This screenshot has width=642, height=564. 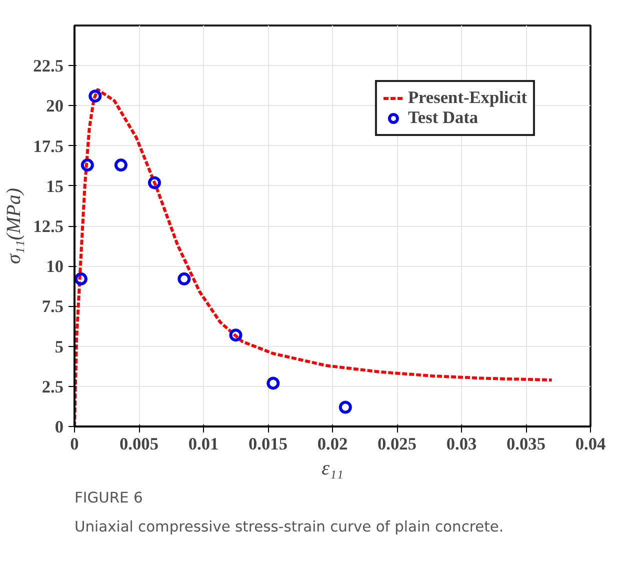 What do you see at coordinates (467, 98) in the screenshot?
I see `legend-label: Present-Explicit` at bounding box center [467, 98].